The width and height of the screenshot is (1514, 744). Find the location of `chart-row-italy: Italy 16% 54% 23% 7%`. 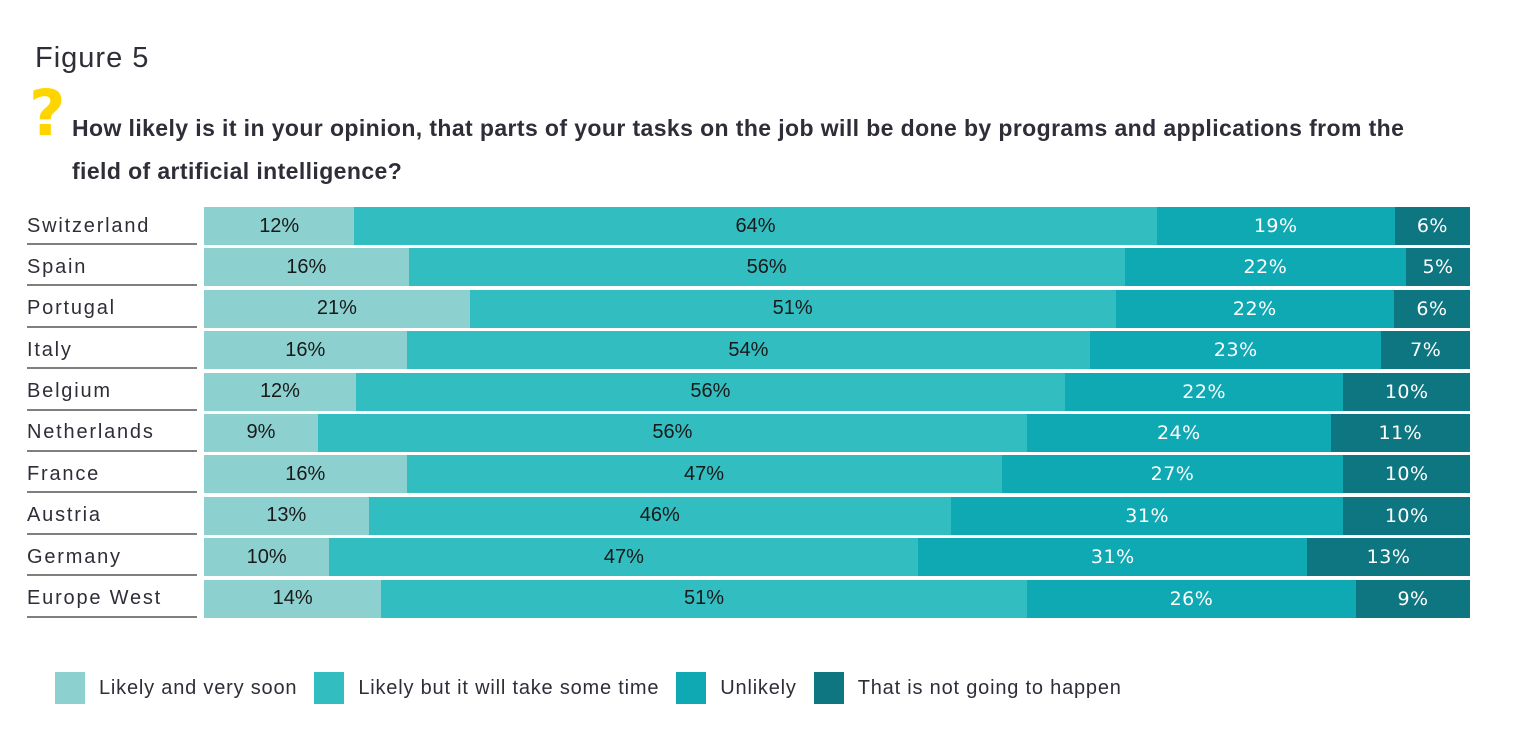

chart-row-italy: Italy 16% 54% 23% 7% is located at coordinates (749, 350).